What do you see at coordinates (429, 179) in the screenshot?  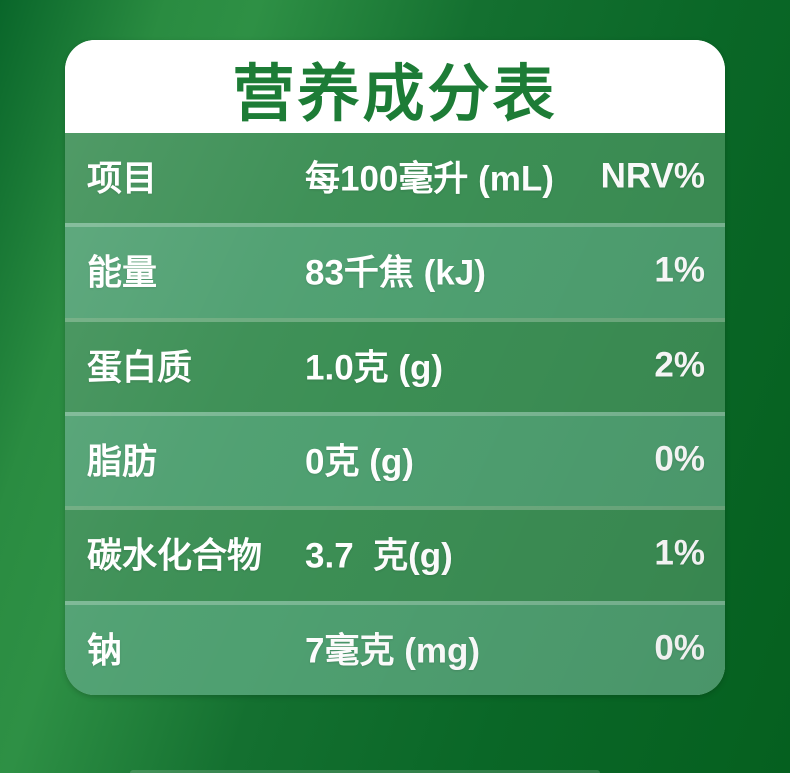 I see `row-amount: 每100毫升 (mL)` at bounding box center [429, 179].